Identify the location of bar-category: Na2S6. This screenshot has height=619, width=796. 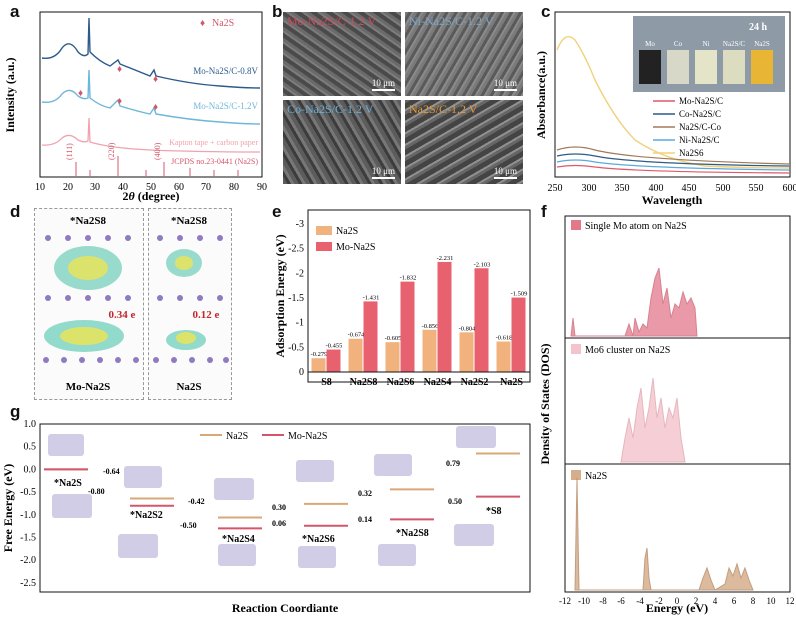
(401, 382).